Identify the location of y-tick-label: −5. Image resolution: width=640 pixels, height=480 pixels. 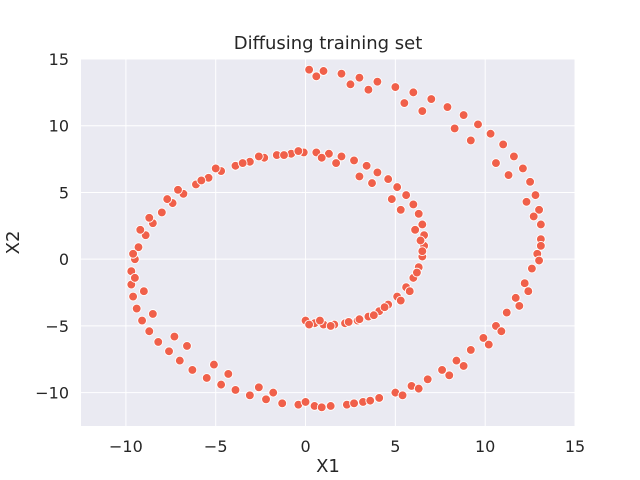
(57, 326).